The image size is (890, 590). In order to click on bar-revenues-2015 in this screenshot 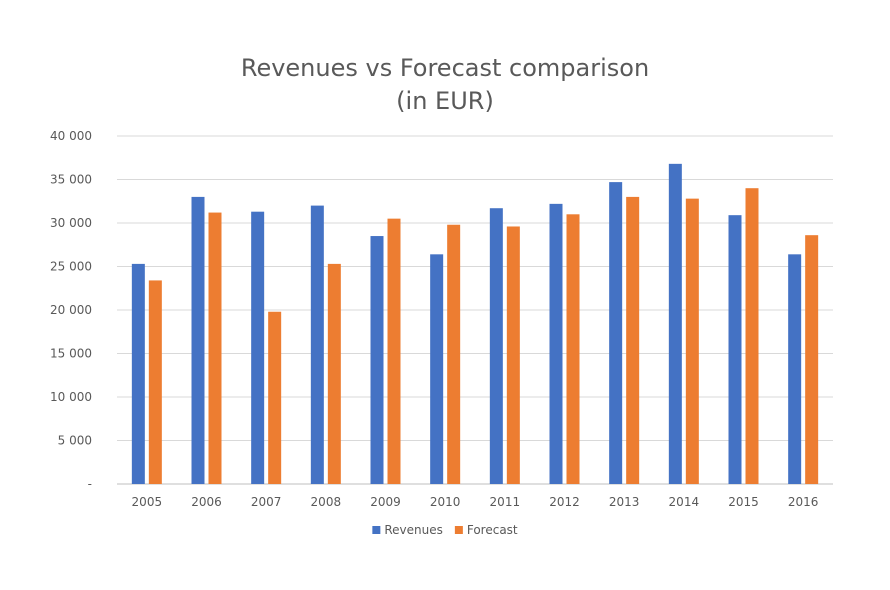, I will do `click(735, 350)`.